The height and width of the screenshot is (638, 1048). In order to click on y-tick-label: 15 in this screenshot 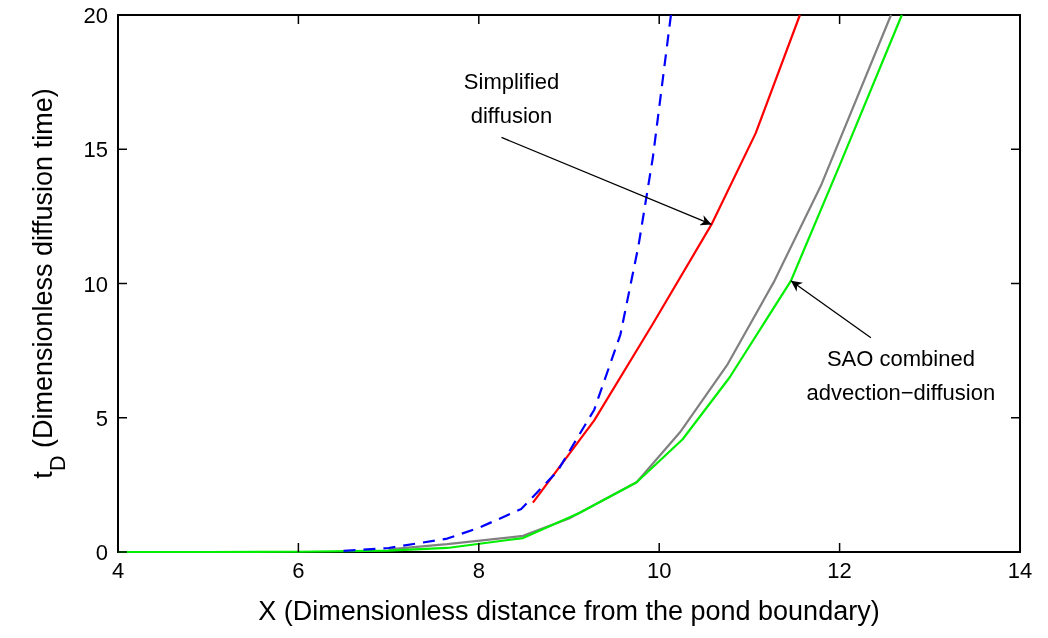, I will do `click(95, 150)`.